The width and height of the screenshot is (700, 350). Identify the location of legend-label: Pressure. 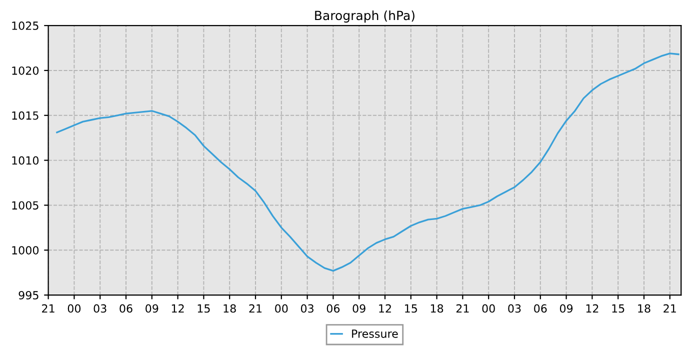
(375, 334).